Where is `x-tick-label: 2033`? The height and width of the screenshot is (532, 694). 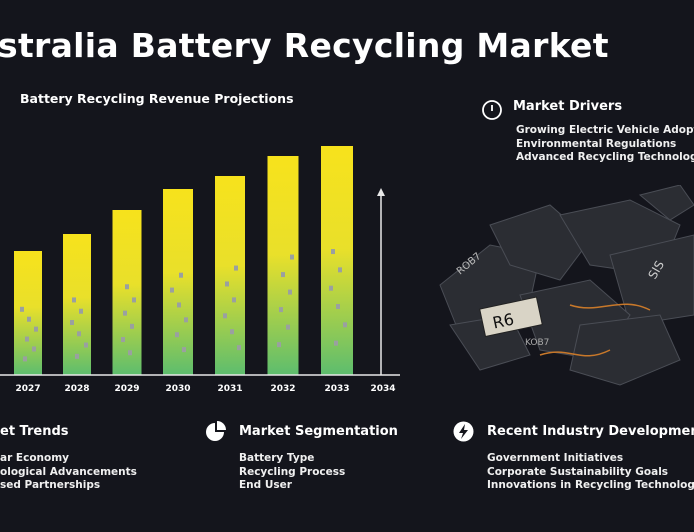
x-tick-label: 2033 is located at coordinates (336, 389).